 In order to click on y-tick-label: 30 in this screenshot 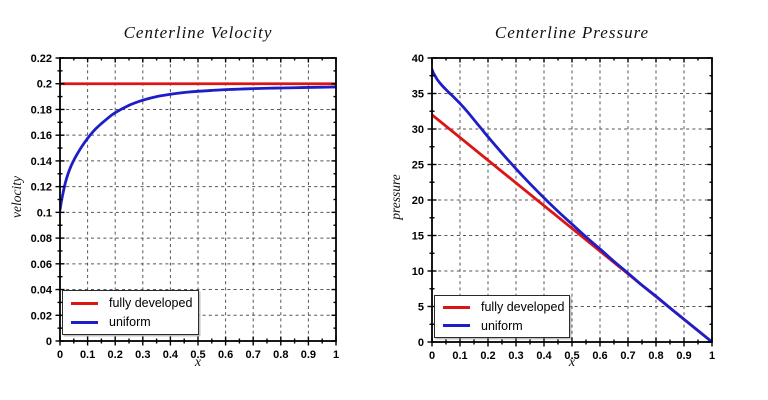, I will do `click(418, 130)`.